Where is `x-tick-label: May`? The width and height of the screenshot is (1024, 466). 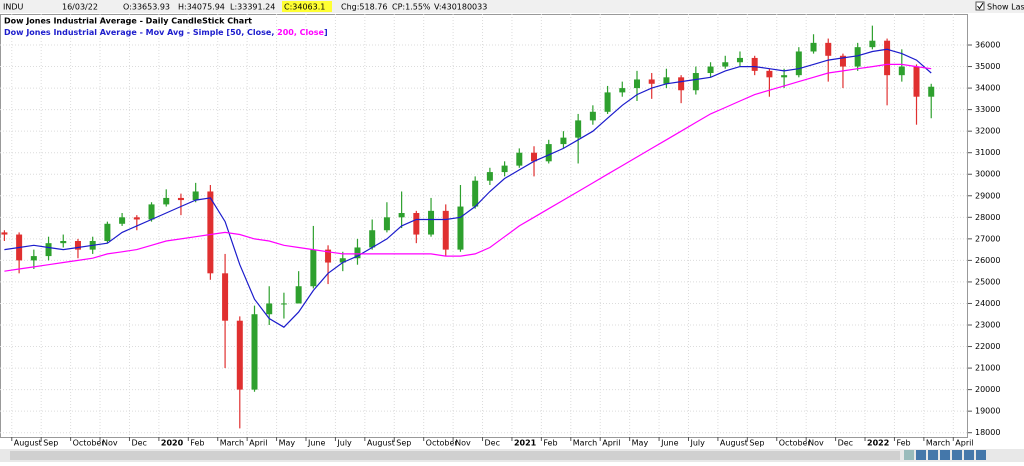
x-tick-label: May is located at coordinates (640, 443).